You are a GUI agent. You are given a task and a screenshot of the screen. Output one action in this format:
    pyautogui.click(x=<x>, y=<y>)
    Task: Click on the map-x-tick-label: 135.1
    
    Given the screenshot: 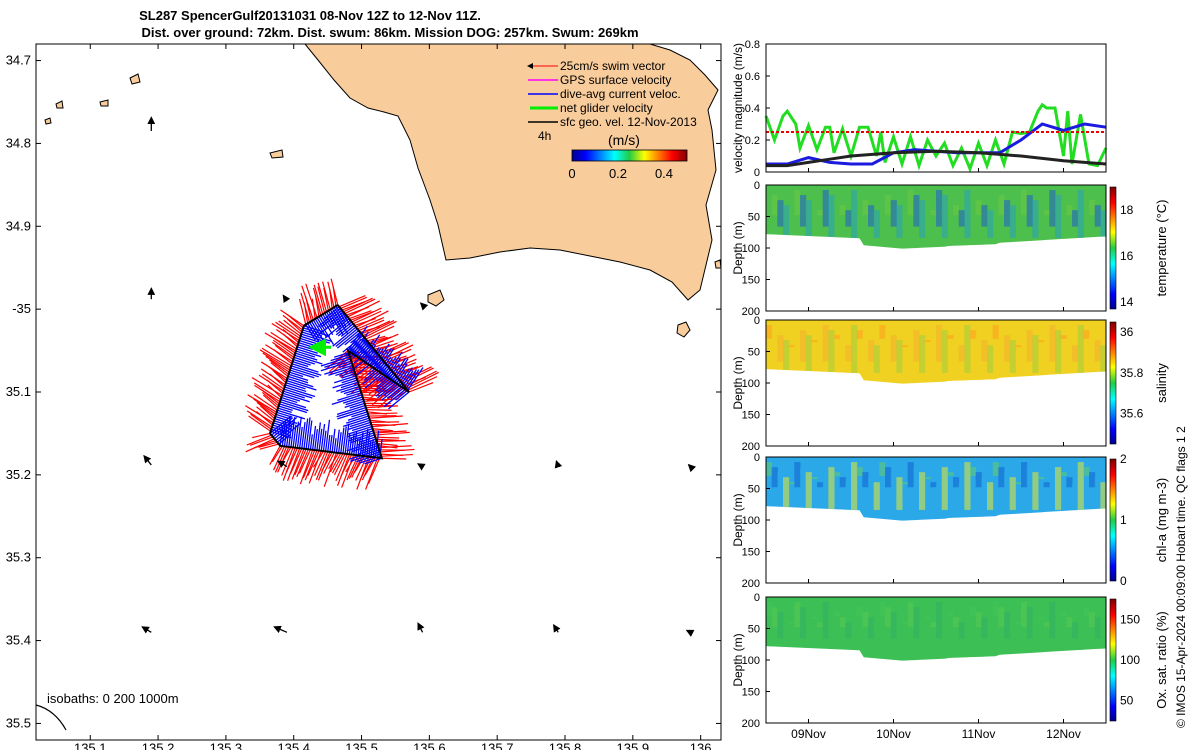 What is the action you would take?
    pyautogui.click(x=90, y=745)
    